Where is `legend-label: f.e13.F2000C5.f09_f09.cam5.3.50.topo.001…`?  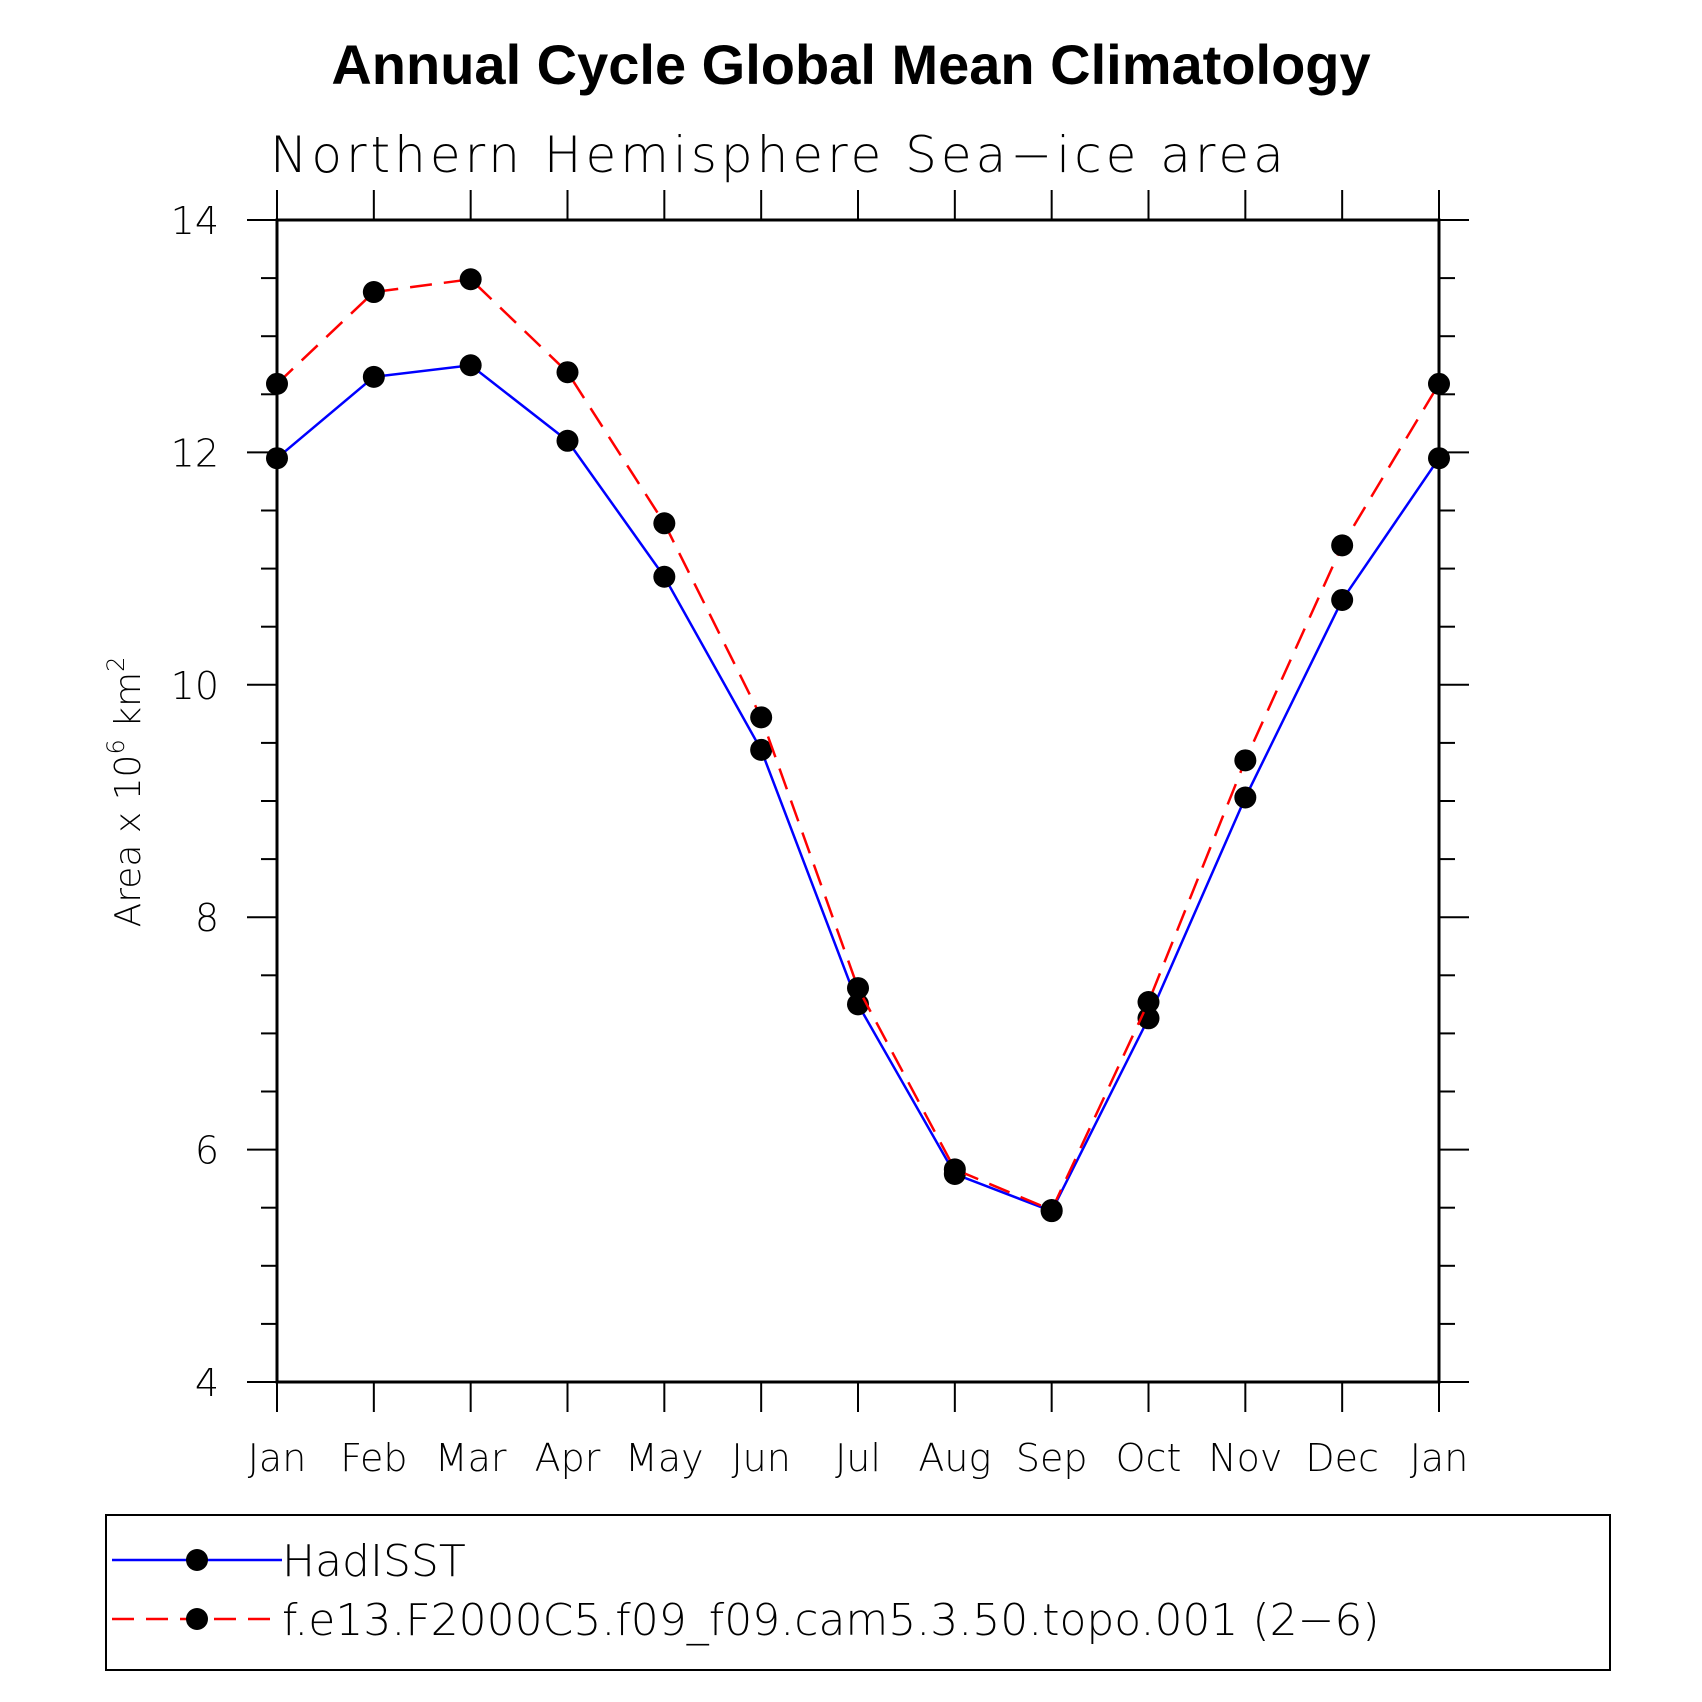 legend-label: f.e13.F2000C5.f09_f09.cam5.3.50.topo.001… is located at coordinates (831, 1620).